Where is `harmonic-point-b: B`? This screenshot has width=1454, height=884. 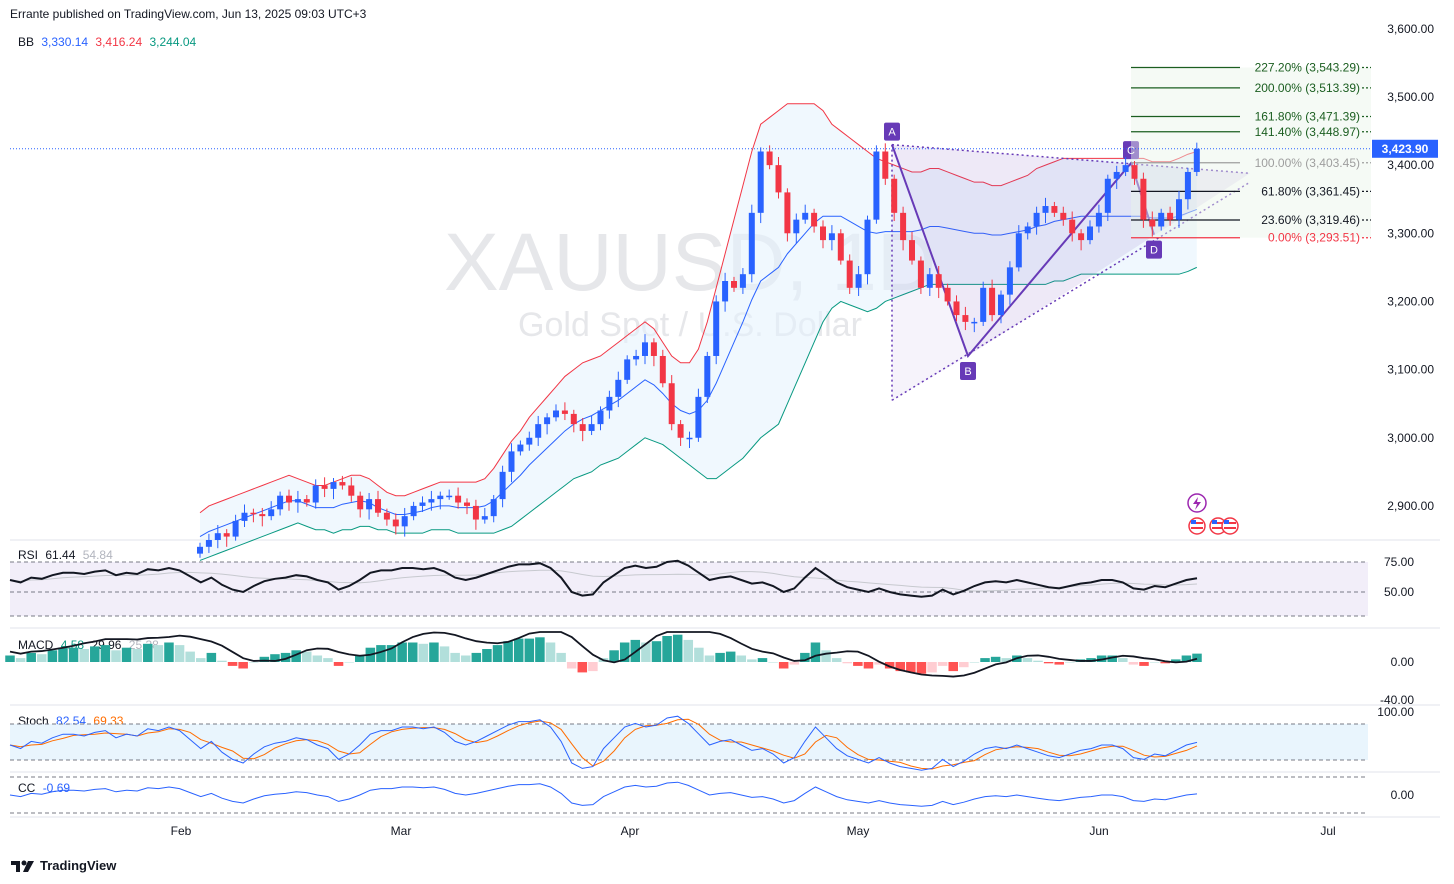 harmonic-point-b: B is located at coordinates (968, 370).